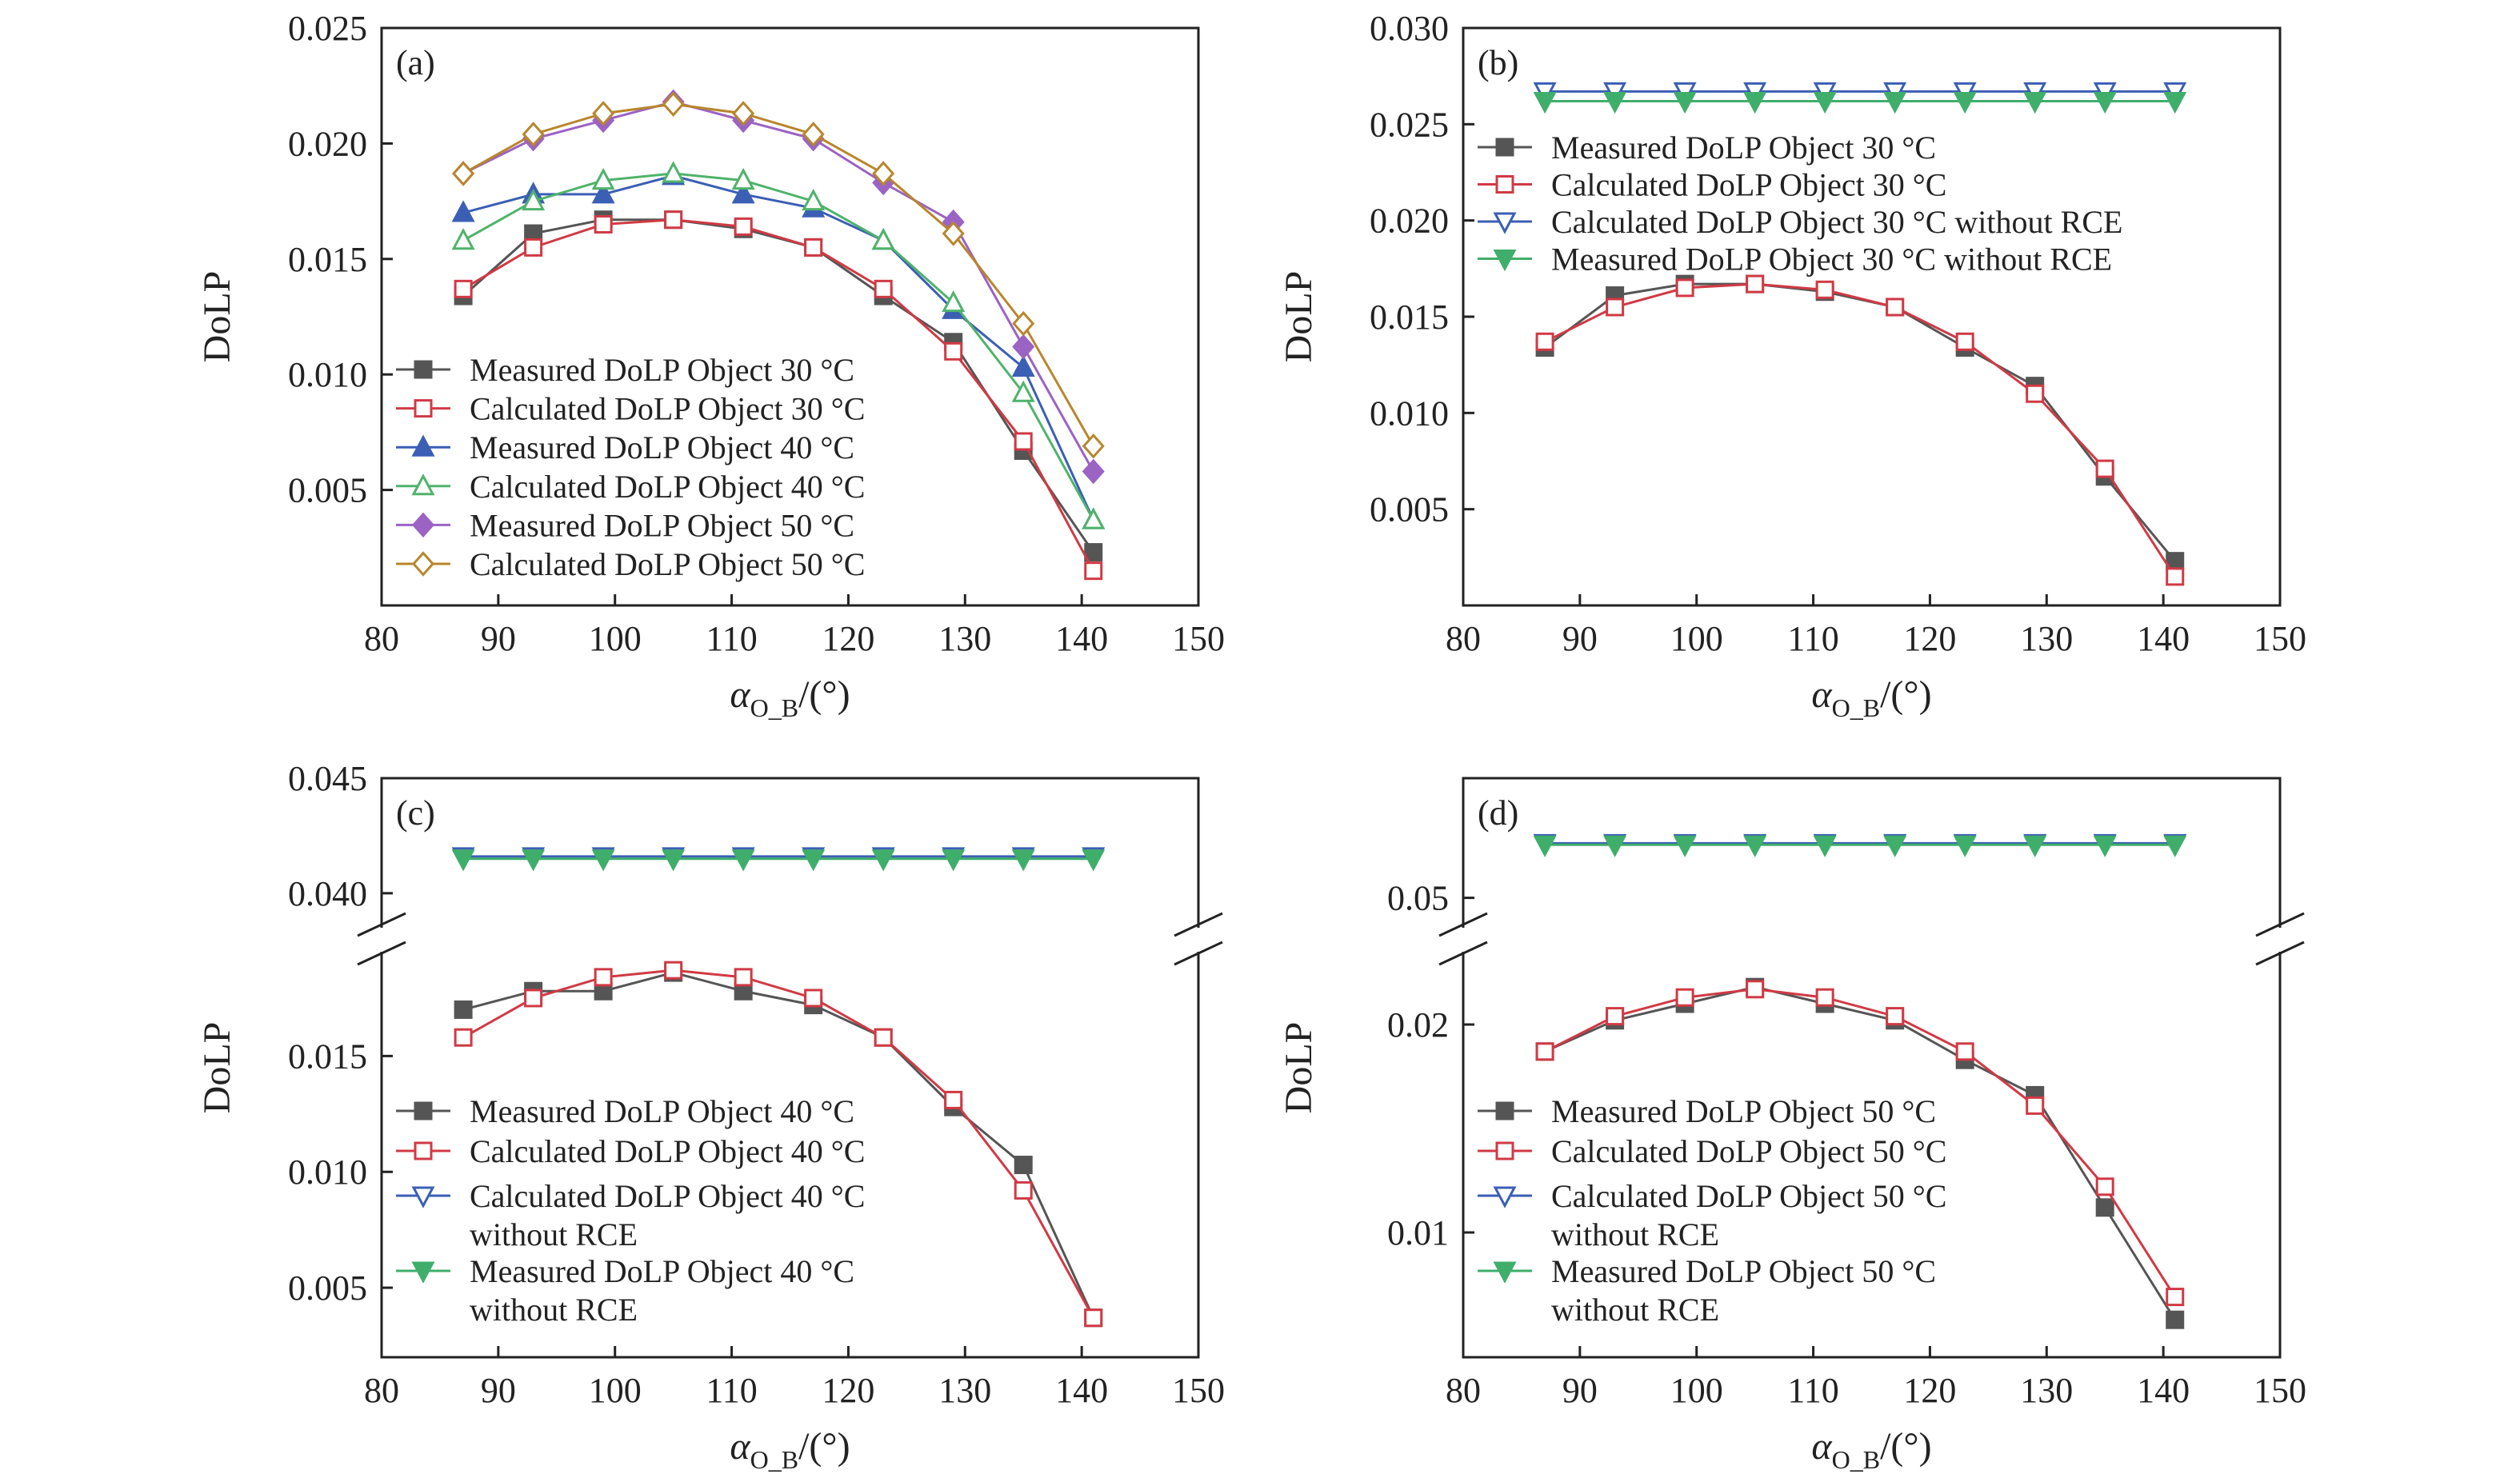 The height and width of the screenshot is (1478, 2520). What do you see at coordinates (327, 374) in the screenshot?
I see `y-tick-label: 0.010` at bounding box center [327, 374].